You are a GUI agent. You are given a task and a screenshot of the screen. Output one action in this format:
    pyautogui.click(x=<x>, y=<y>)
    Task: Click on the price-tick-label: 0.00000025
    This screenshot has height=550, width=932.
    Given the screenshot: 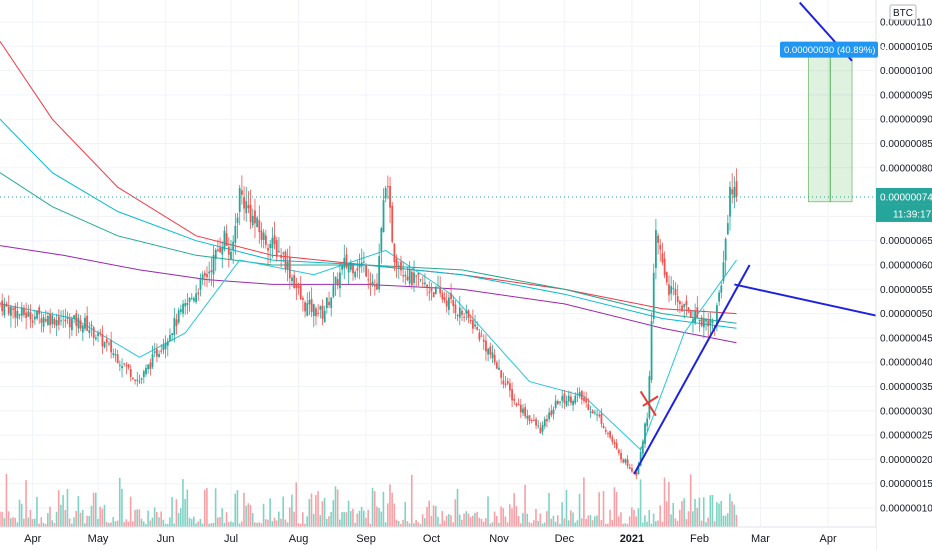 What is the action you would take?
    pyautogui.click(x=906, y=436)
    